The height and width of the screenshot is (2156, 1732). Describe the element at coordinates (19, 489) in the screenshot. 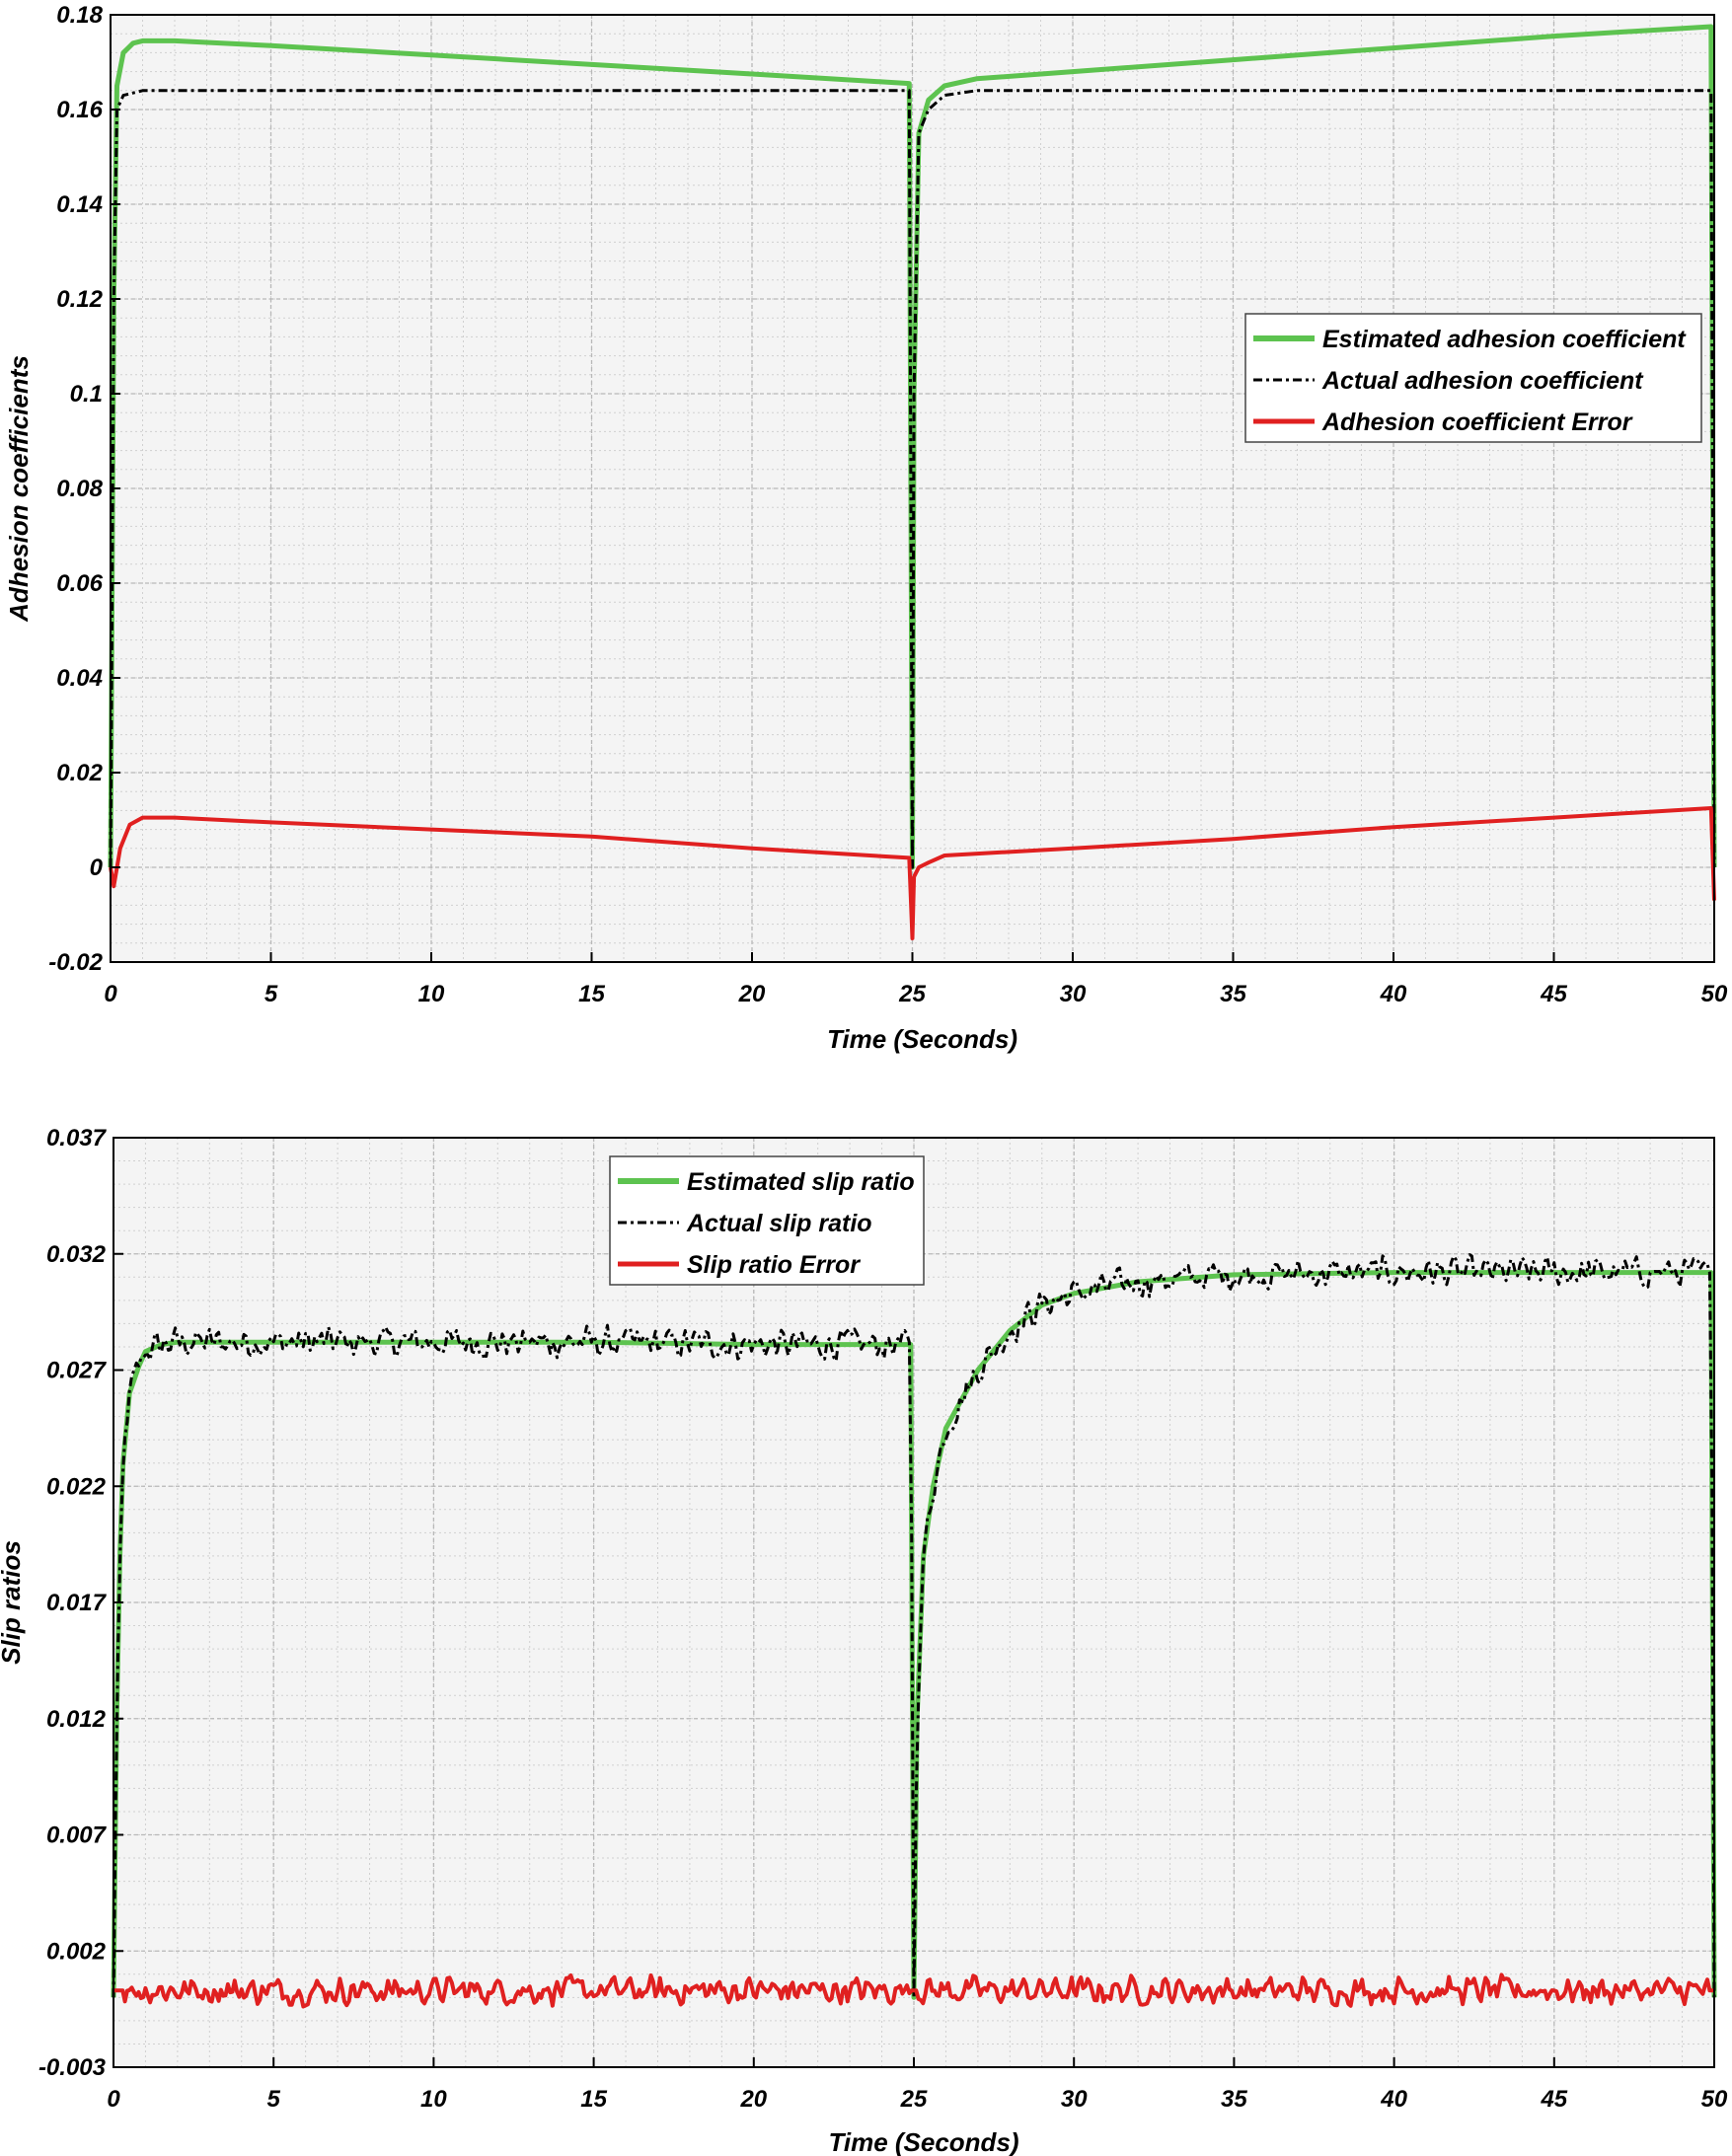

I see `y-axis-label: Adhesion coefficients` at that location.